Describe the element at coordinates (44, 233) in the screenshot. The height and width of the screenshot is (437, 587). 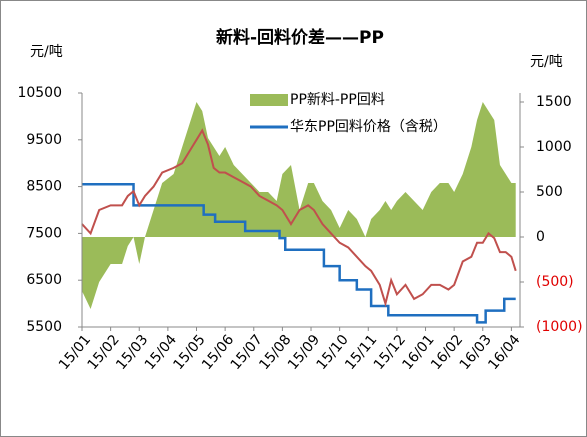
I see `y-tick-label: 7500` at that location.